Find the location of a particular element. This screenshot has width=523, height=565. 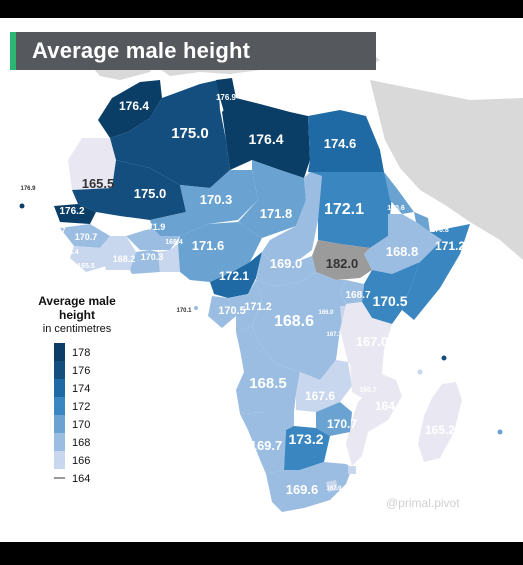

label-ghana: 170.3 is located at coordinates (152, 257).